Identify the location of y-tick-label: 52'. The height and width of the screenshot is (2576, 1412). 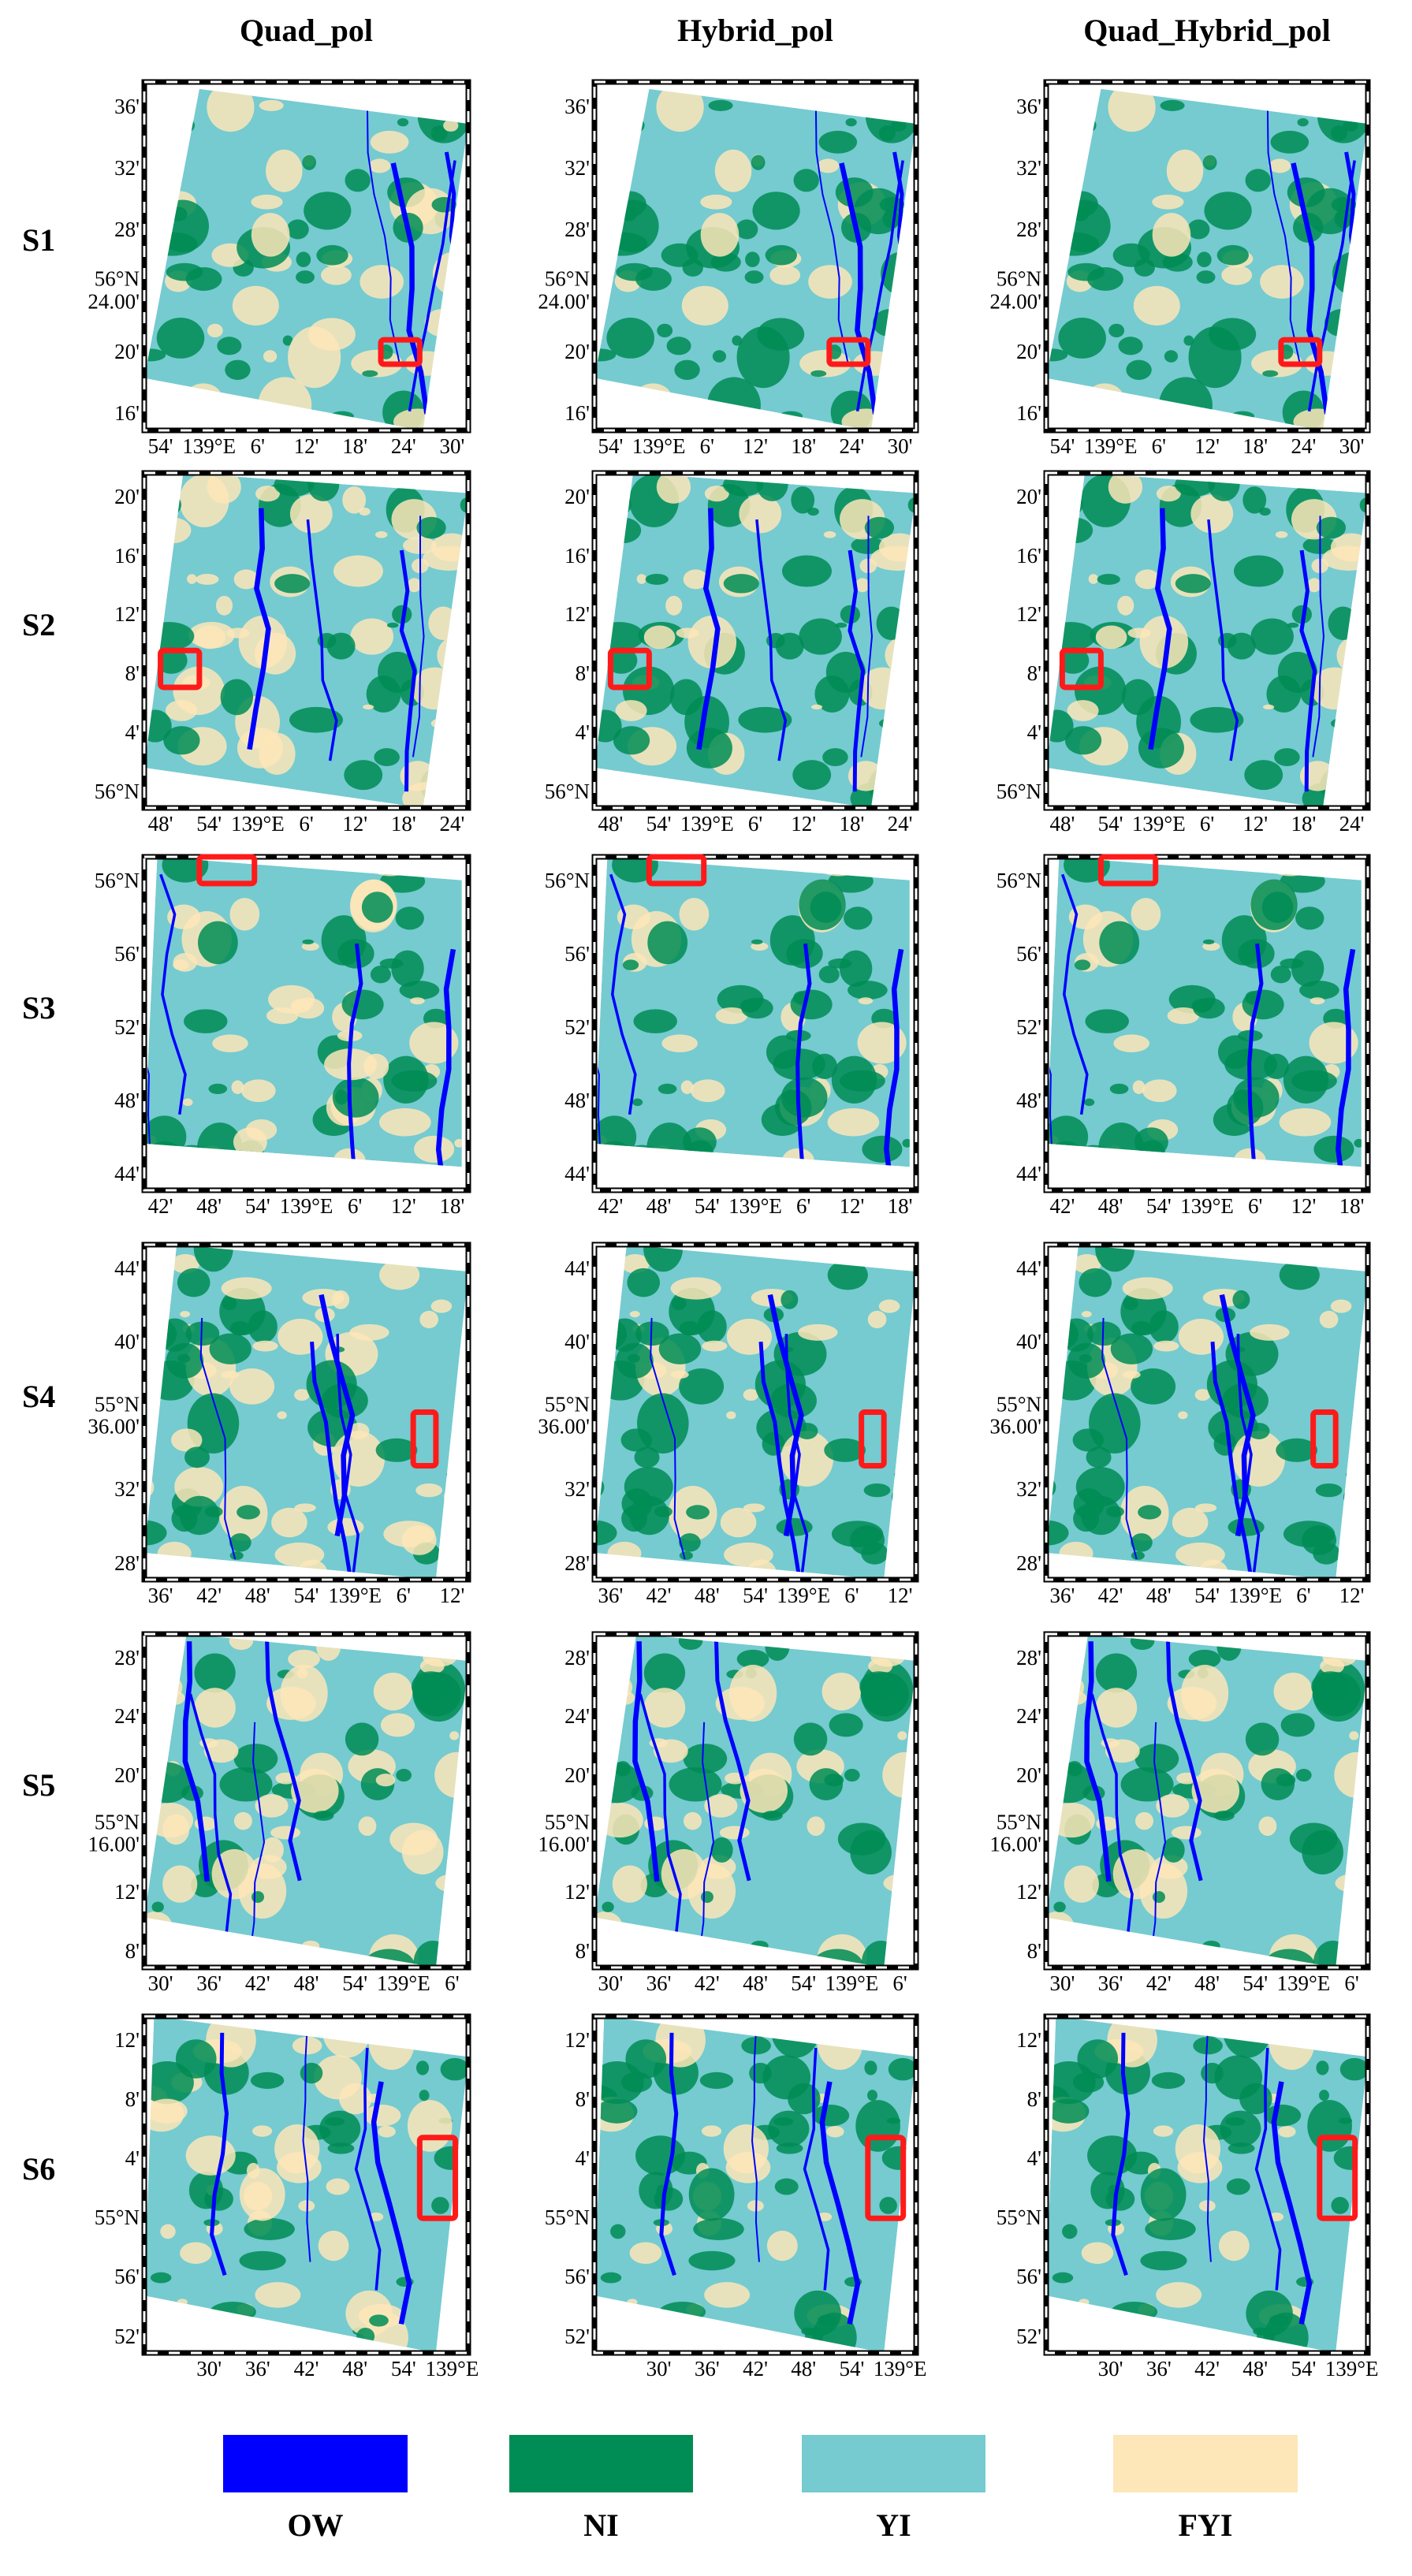
(577, 2336).